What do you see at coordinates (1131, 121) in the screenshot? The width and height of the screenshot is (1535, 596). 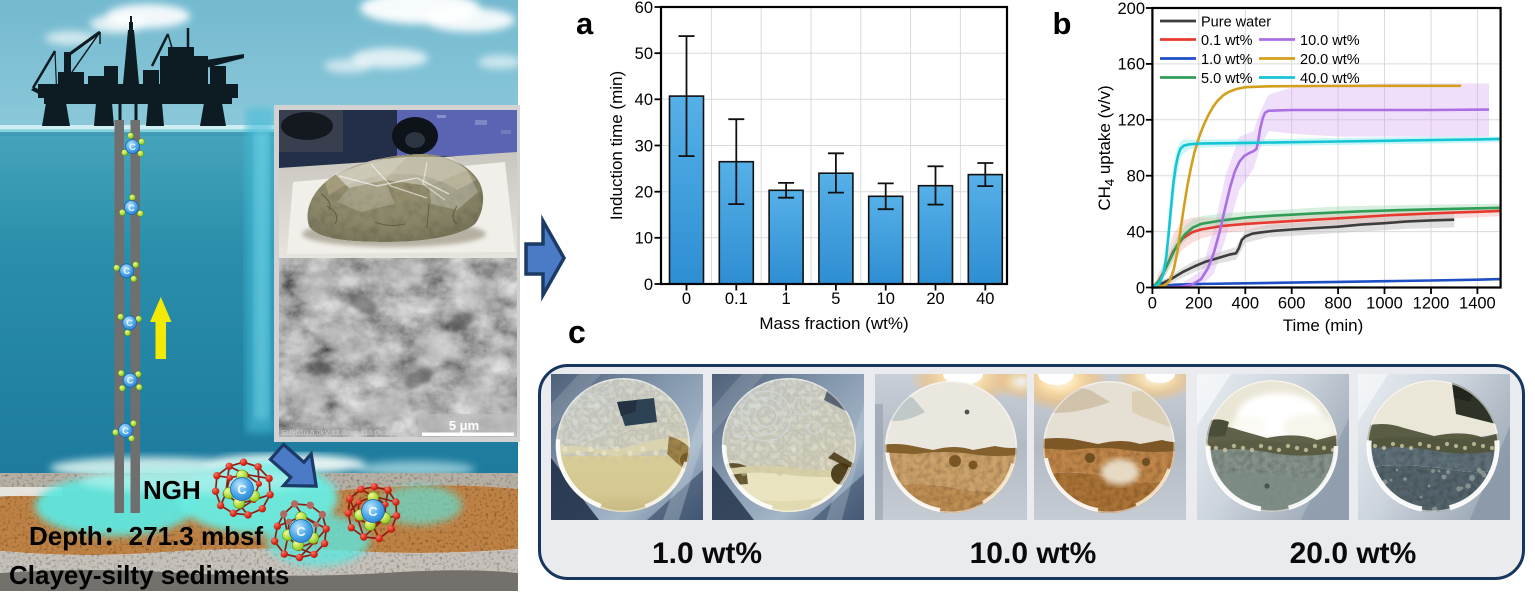 I see `svg-text: 120` at bounding box center [1131, 121].